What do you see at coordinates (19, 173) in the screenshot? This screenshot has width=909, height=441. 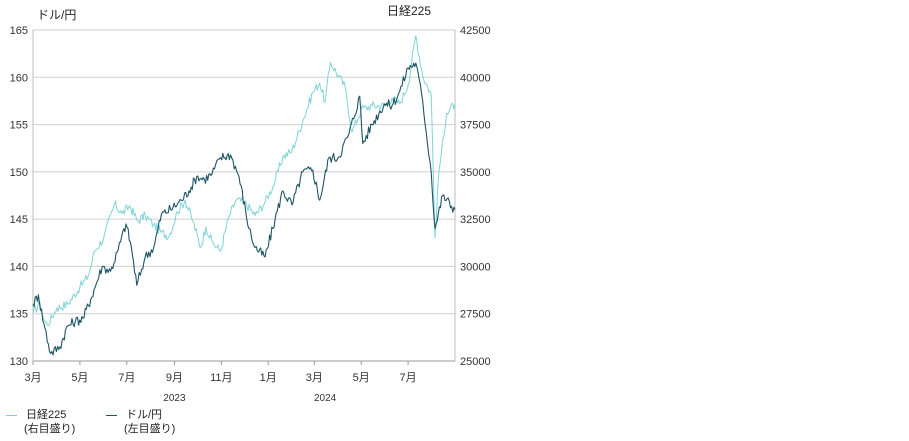 I see `left-tick-label: 150` at bounding box center [19, 173].